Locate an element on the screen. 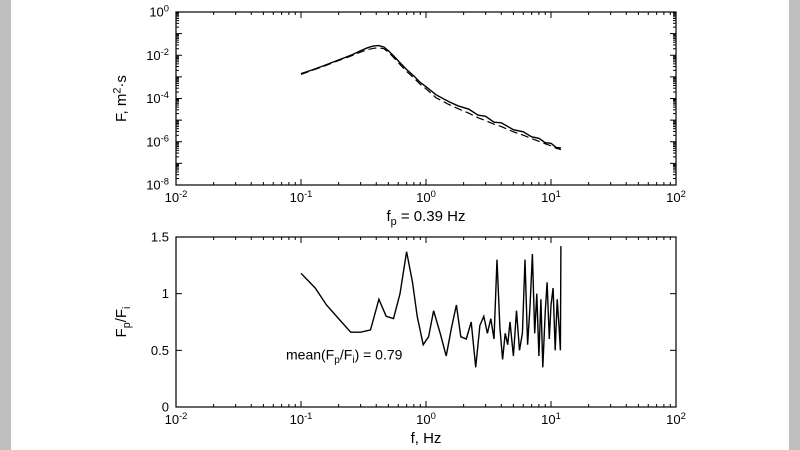 The image size is (800, 450). spectrum-xtick-label: 10¹ is located at coordinates (551, 196).